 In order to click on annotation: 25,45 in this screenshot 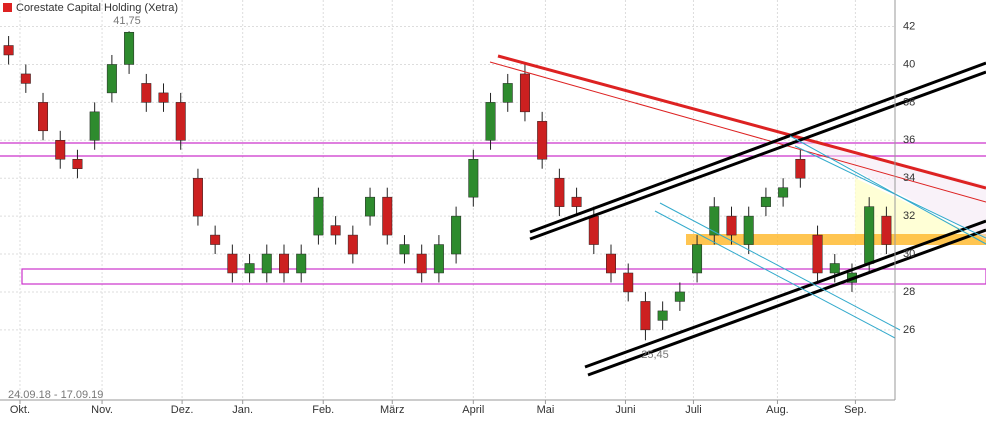, I will do `click(655, 355)`.